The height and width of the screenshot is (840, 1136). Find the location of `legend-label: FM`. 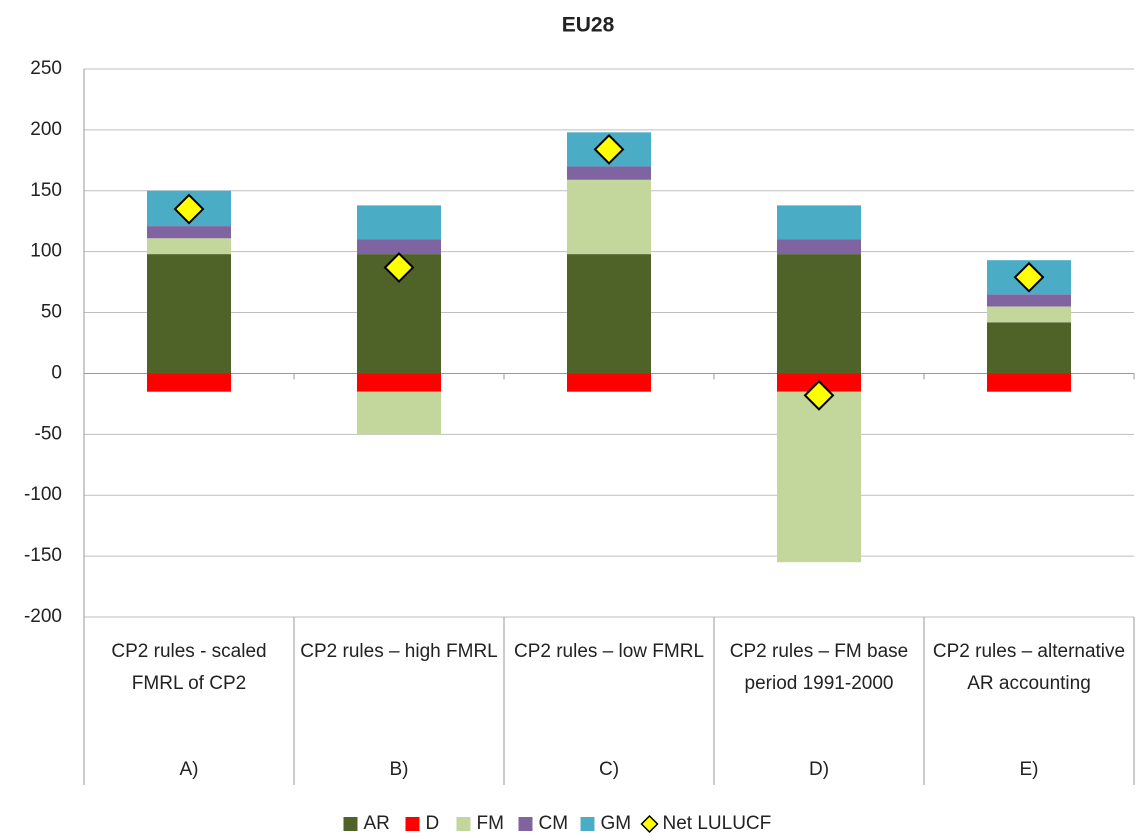

legend-label: FM is located at coordinates (490, 823).